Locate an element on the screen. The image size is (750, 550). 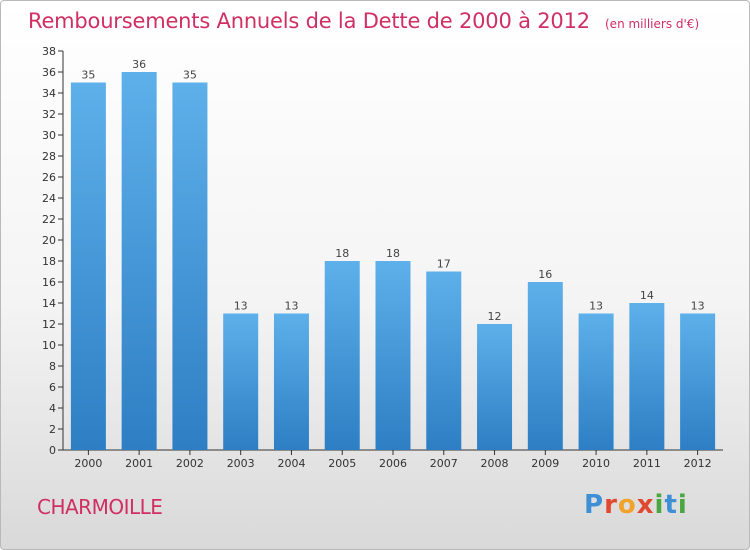
data-label-2002: 35 is located at coordinates (190, 75).